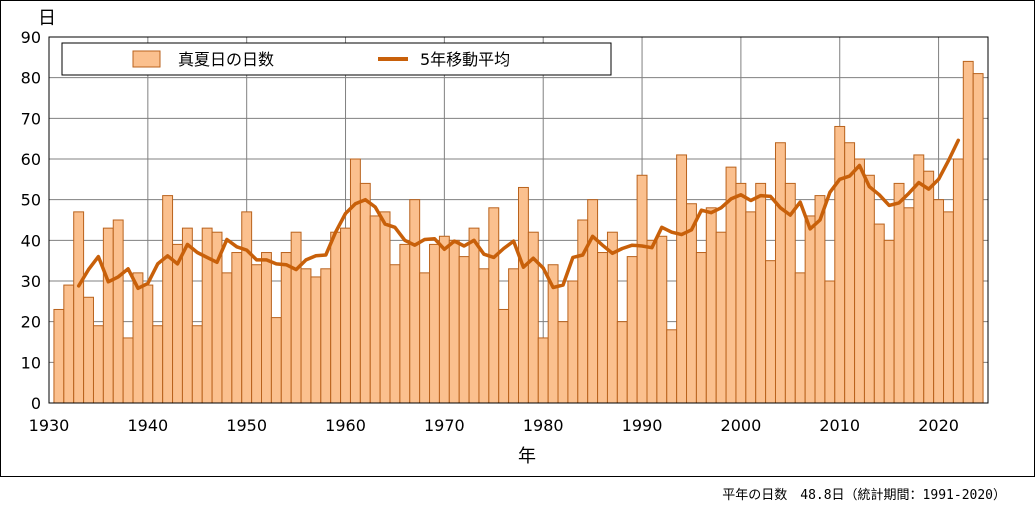 This screenshot has height=508, width=1036. I want to click on bar-2006, so click(800, 338).